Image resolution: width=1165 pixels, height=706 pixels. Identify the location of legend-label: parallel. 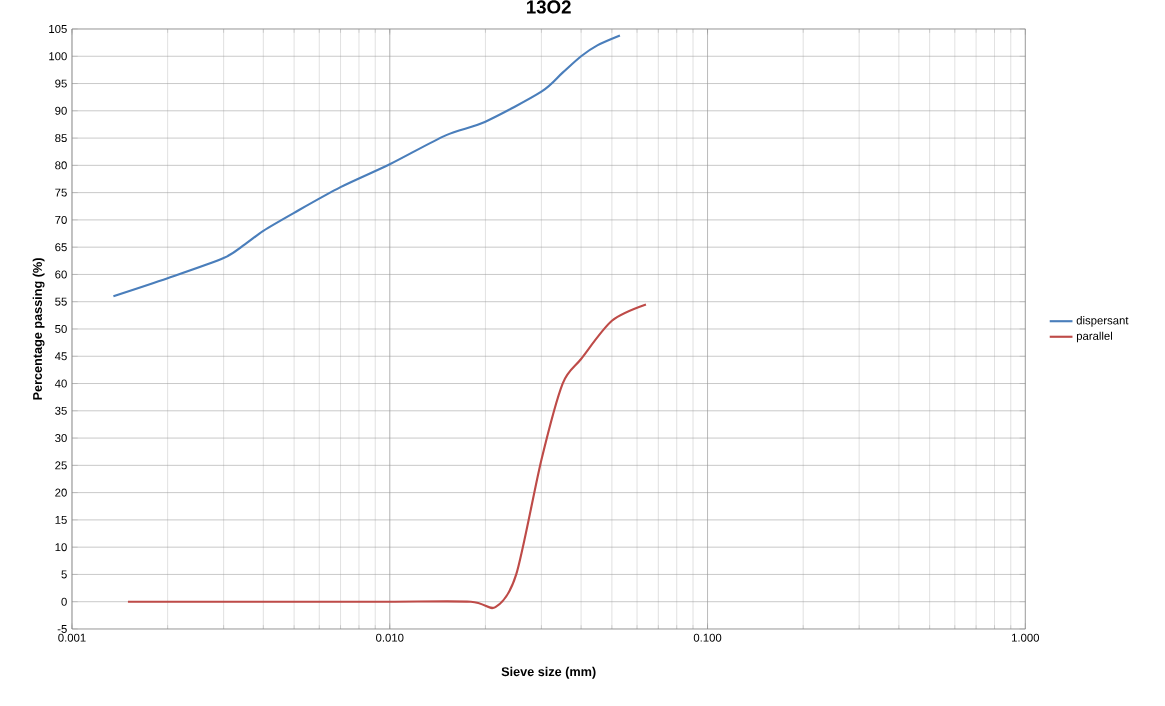
(1094, 337).